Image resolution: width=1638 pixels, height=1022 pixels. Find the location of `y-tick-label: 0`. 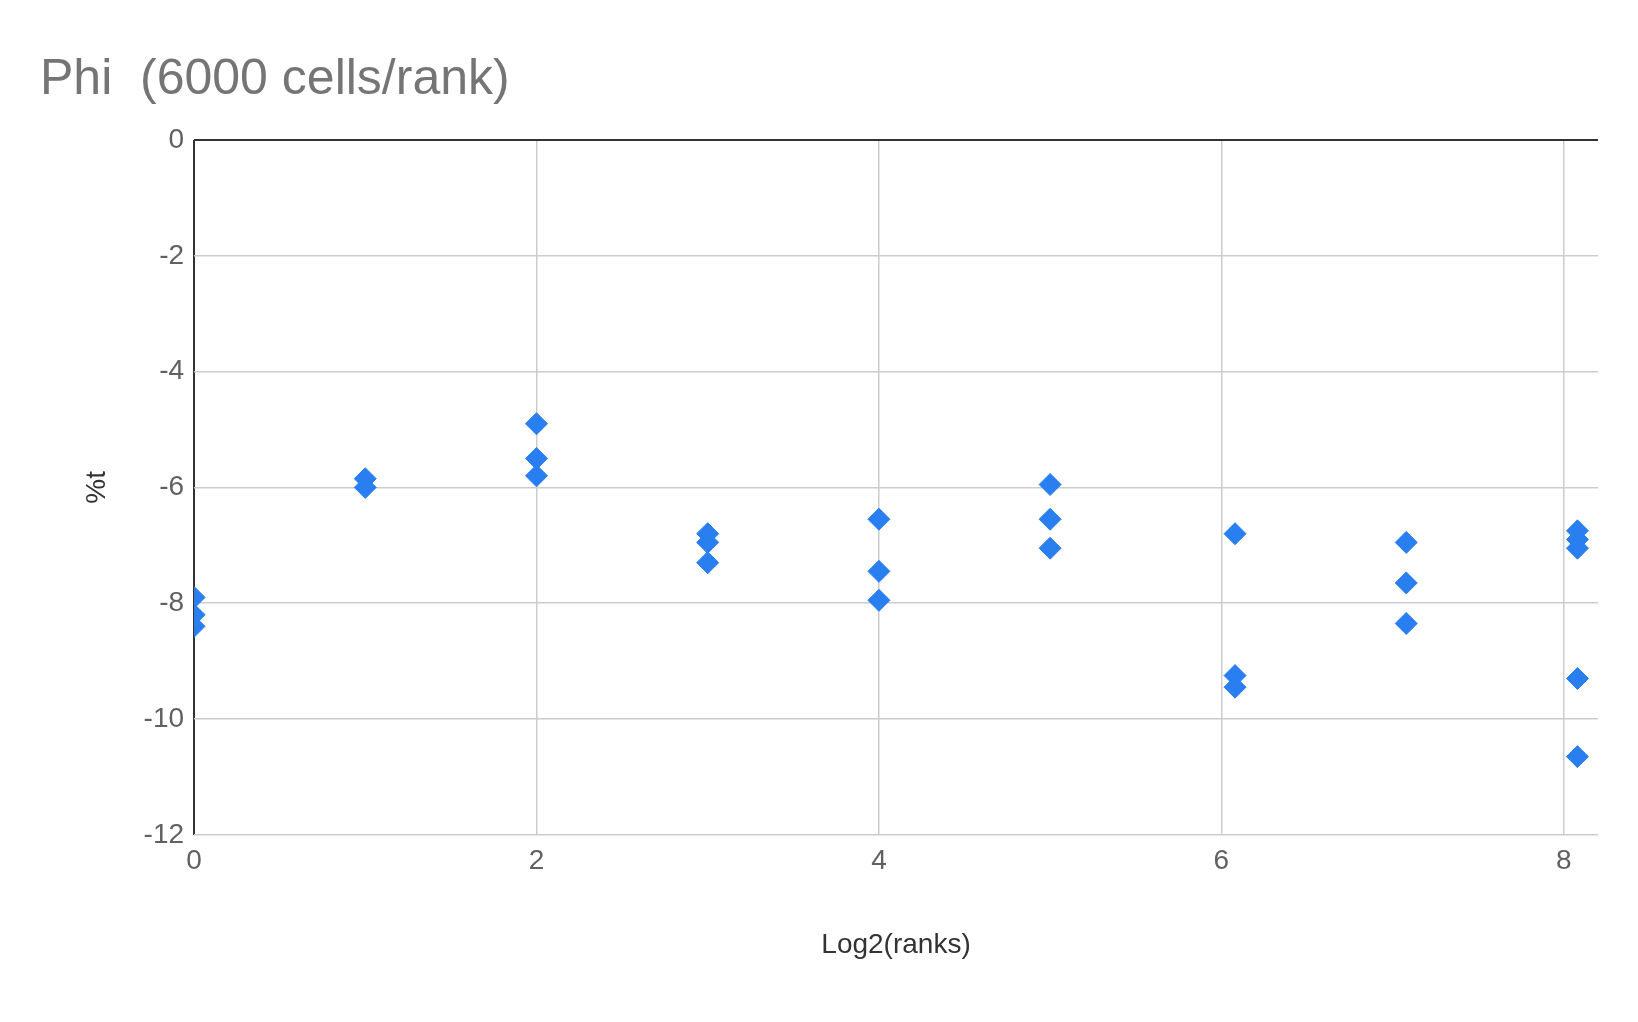

y-tick-label: 0 is located at coordinates (176, 138).